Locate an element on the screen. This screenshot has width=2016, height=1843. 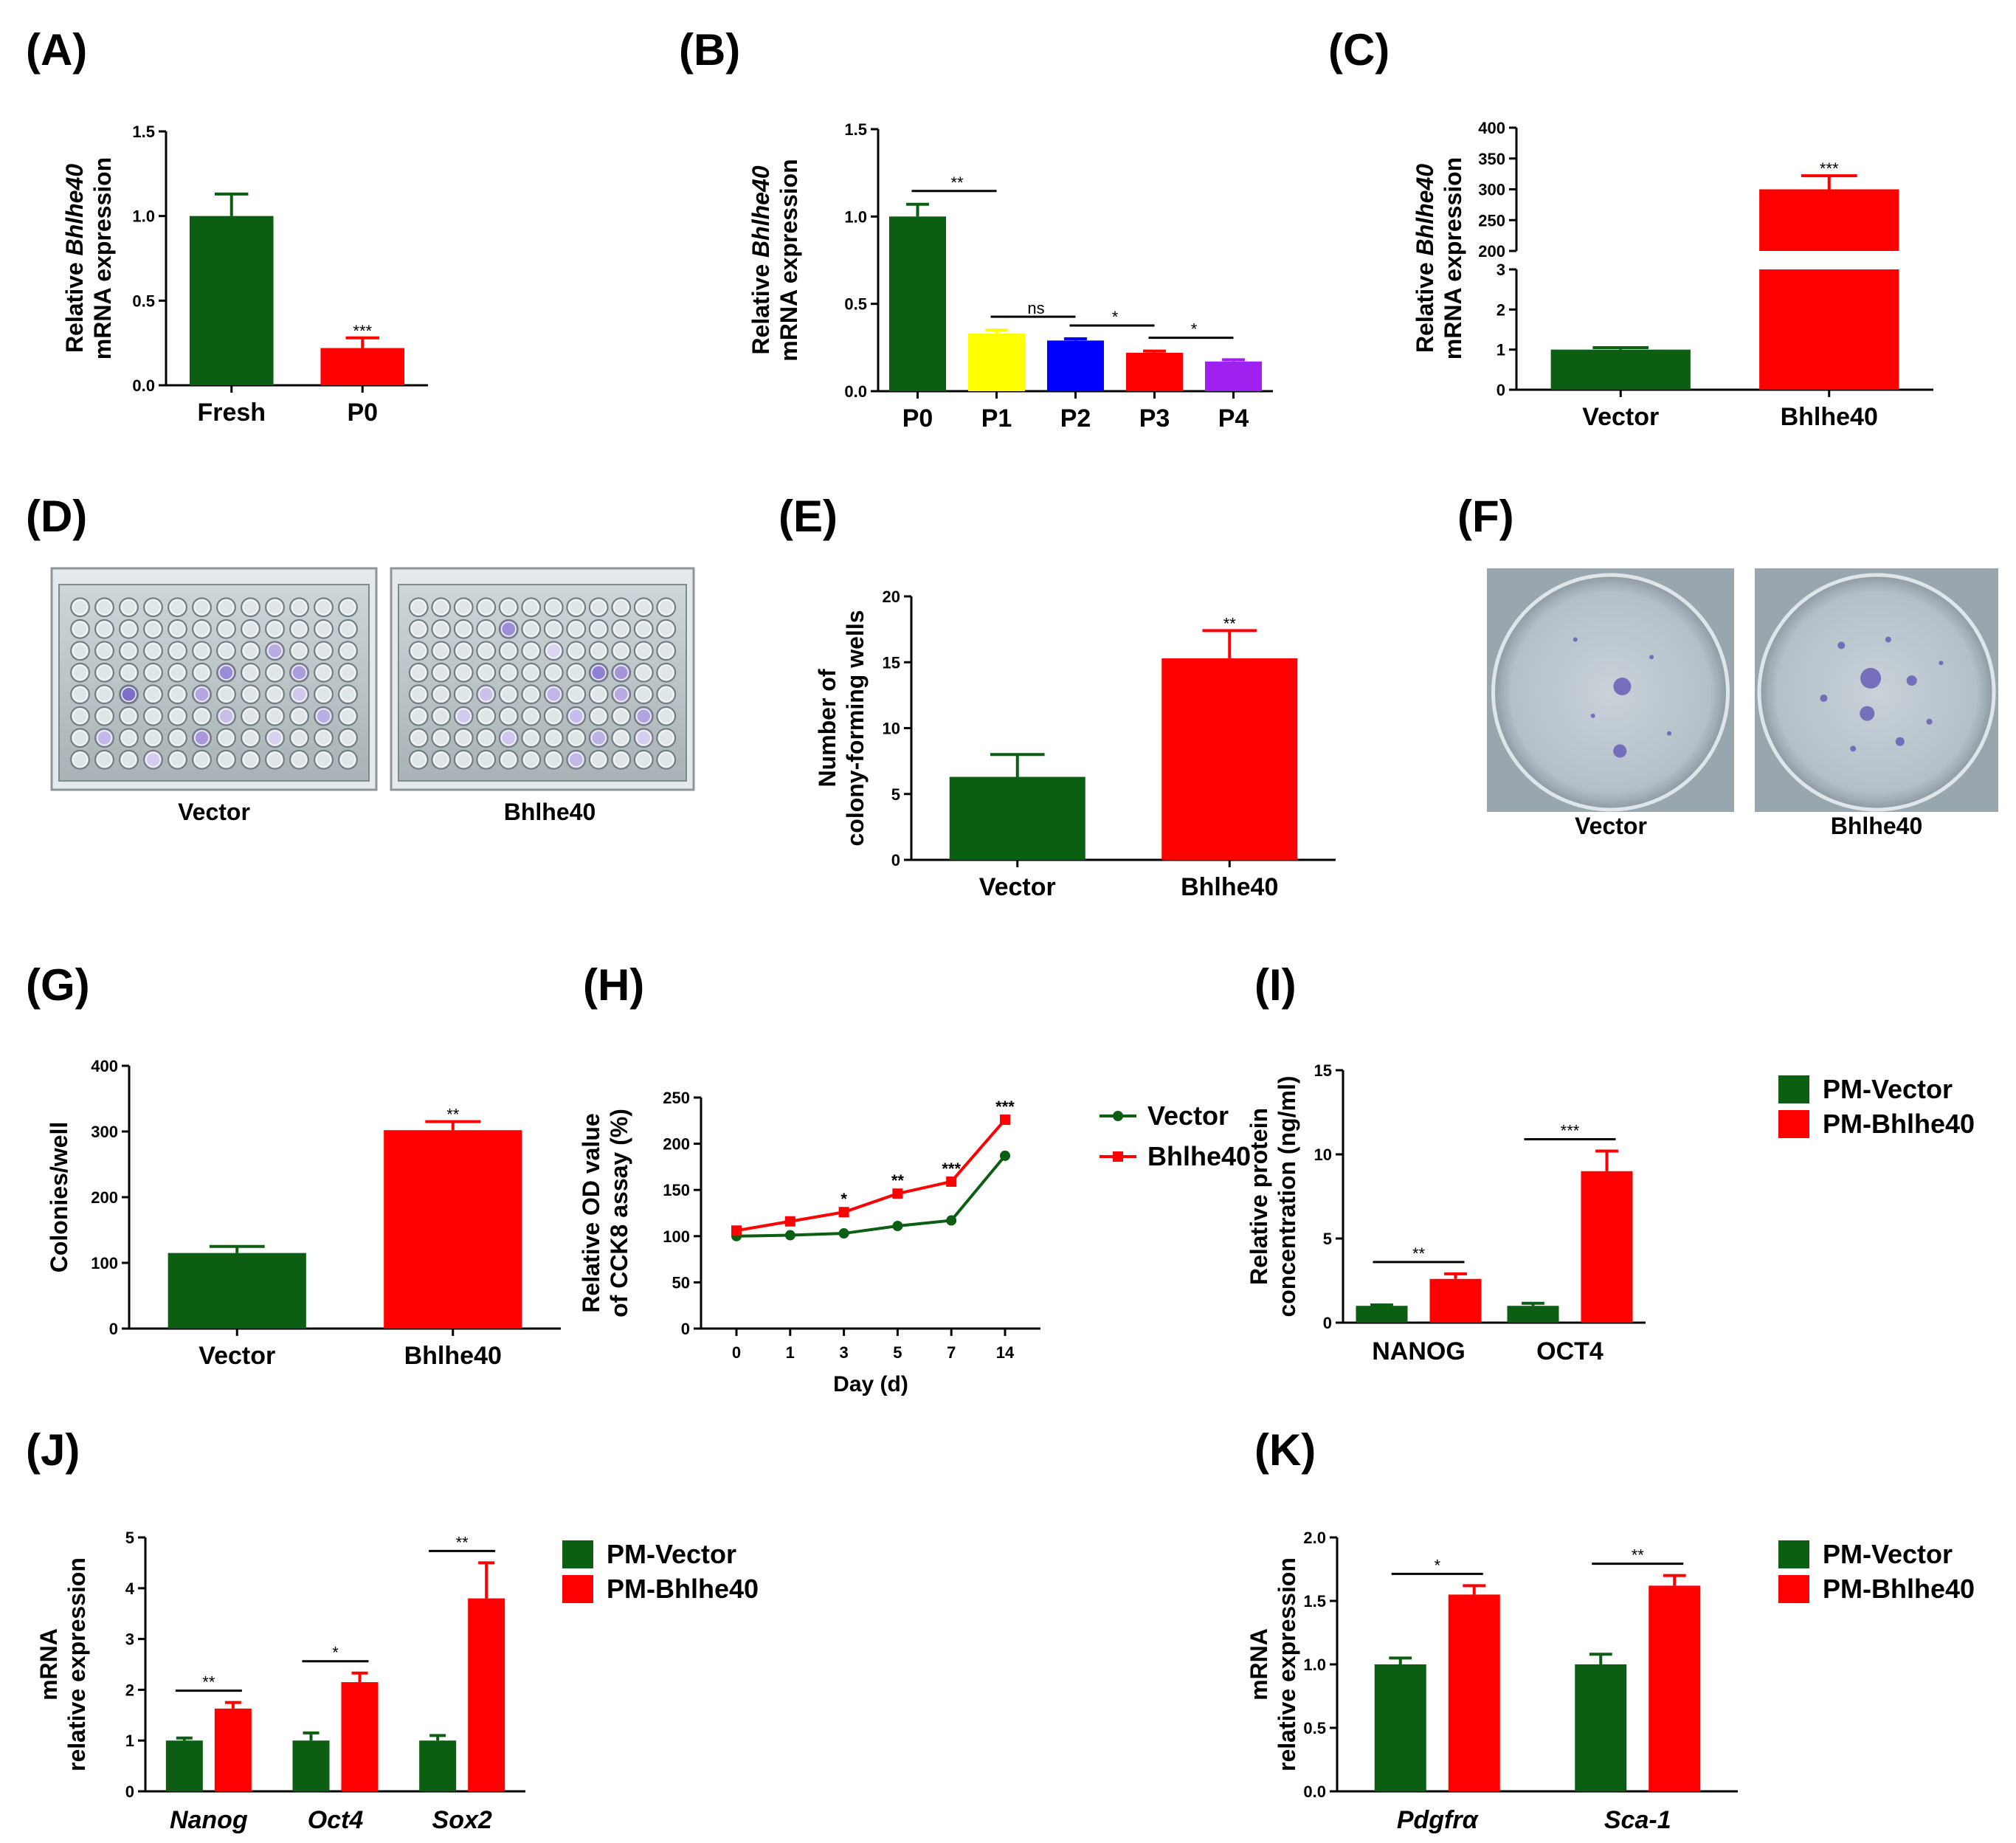
panel-H-point-bhlhe40 is located at coordinates (790, 1221).